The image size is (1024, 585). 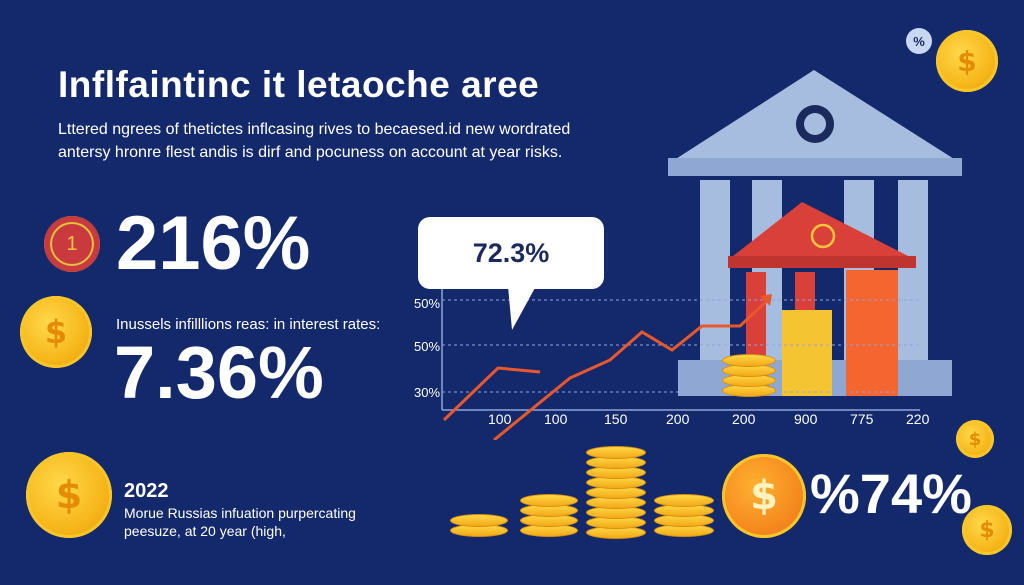 What do you see at coordinates (427, 392) in the screenshot?
I see `y-tick-label: 30%` at bounding box center [427, 392].